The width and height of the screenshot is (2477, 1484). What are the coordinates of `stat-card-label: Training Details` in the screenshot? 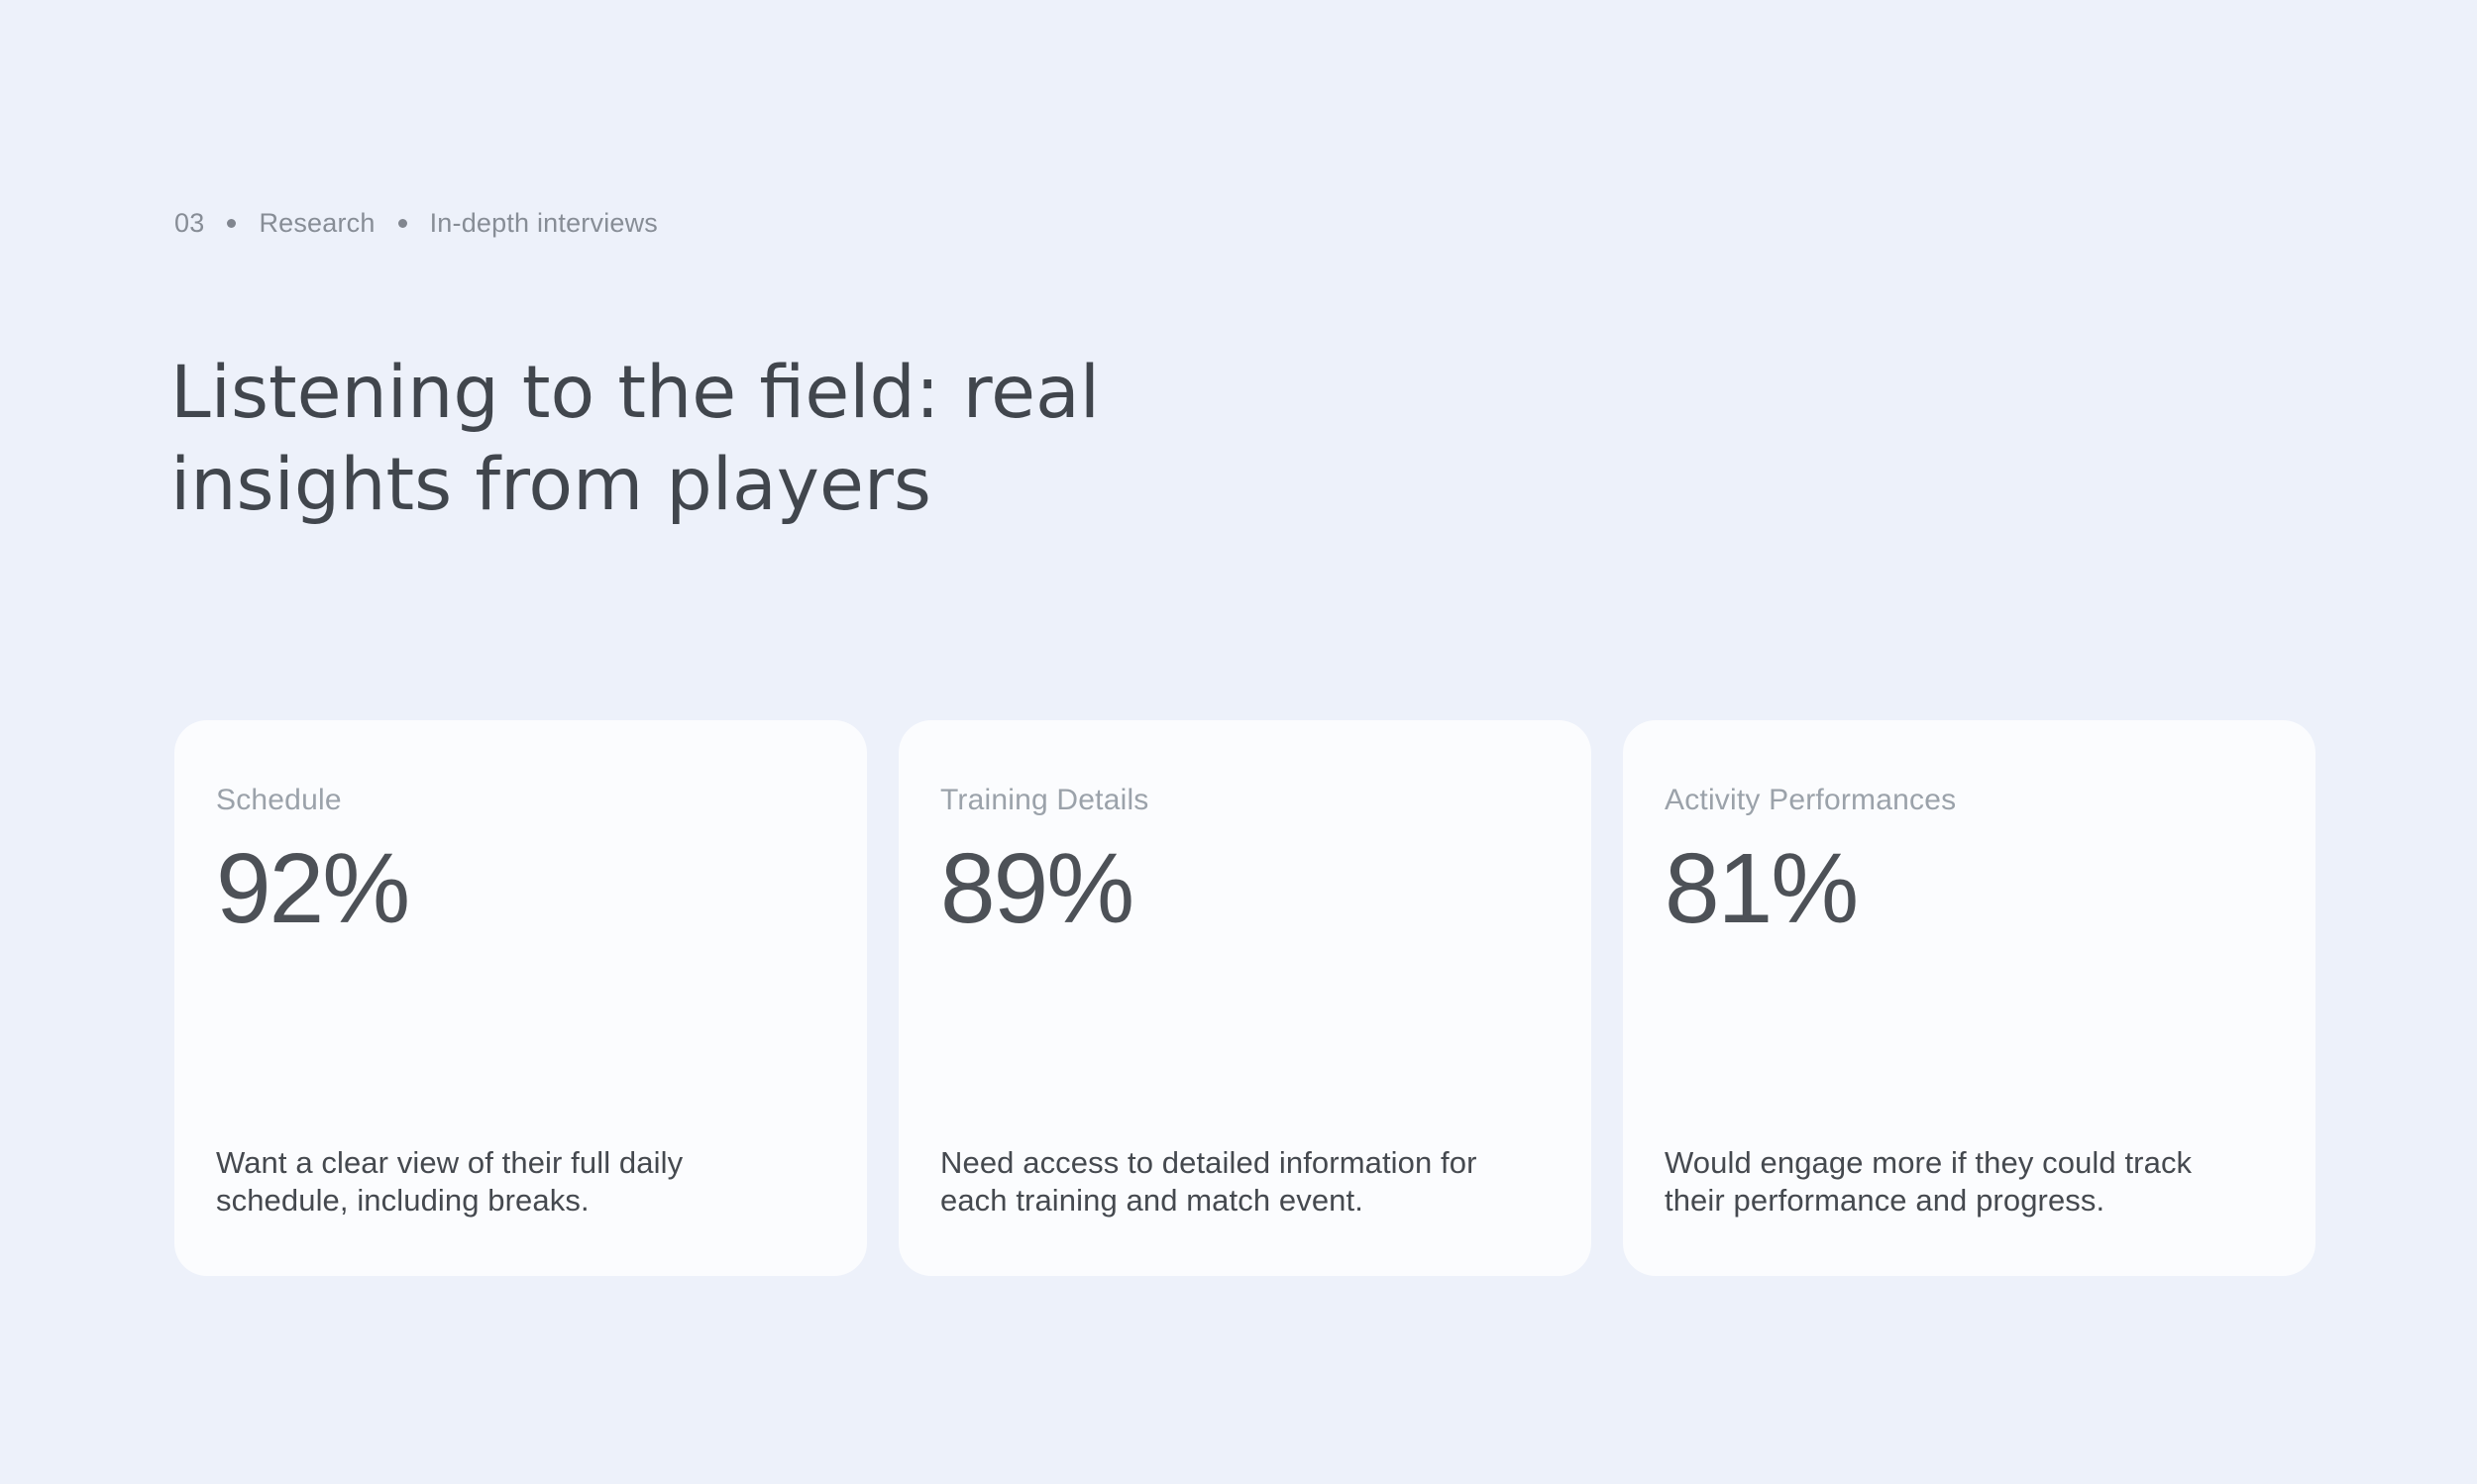 It's located at (1044, 800).